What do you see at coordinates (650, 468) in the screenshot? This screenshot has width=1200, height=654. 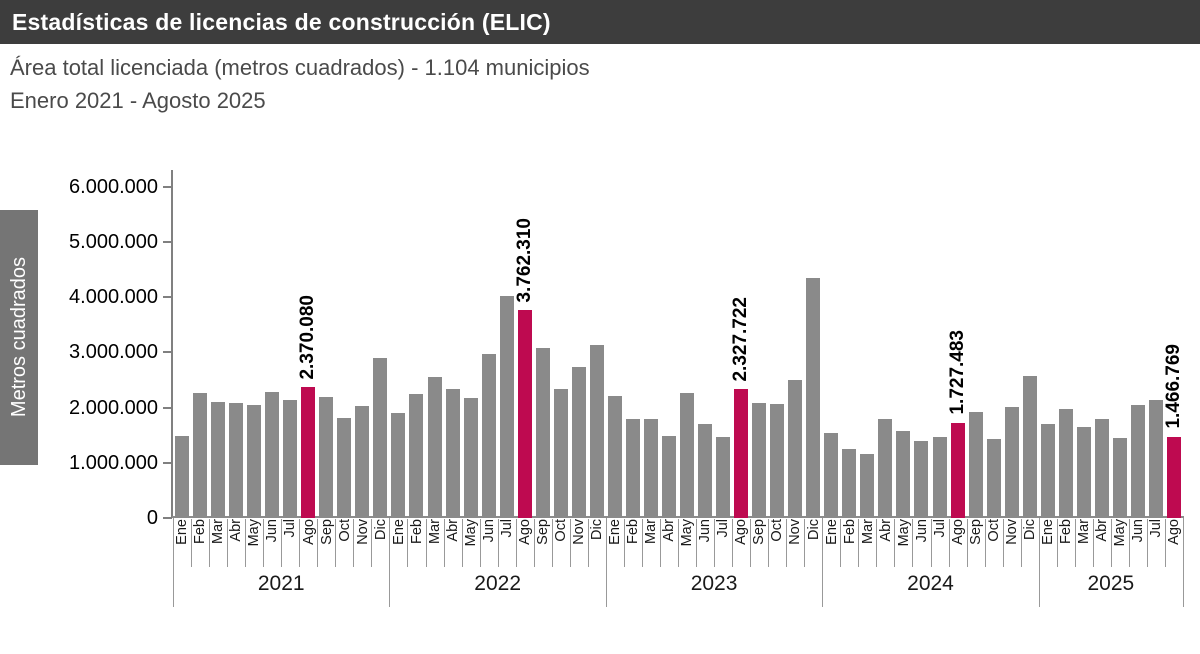 I see `bar-2023-mar` at bounding box center [650, 468].